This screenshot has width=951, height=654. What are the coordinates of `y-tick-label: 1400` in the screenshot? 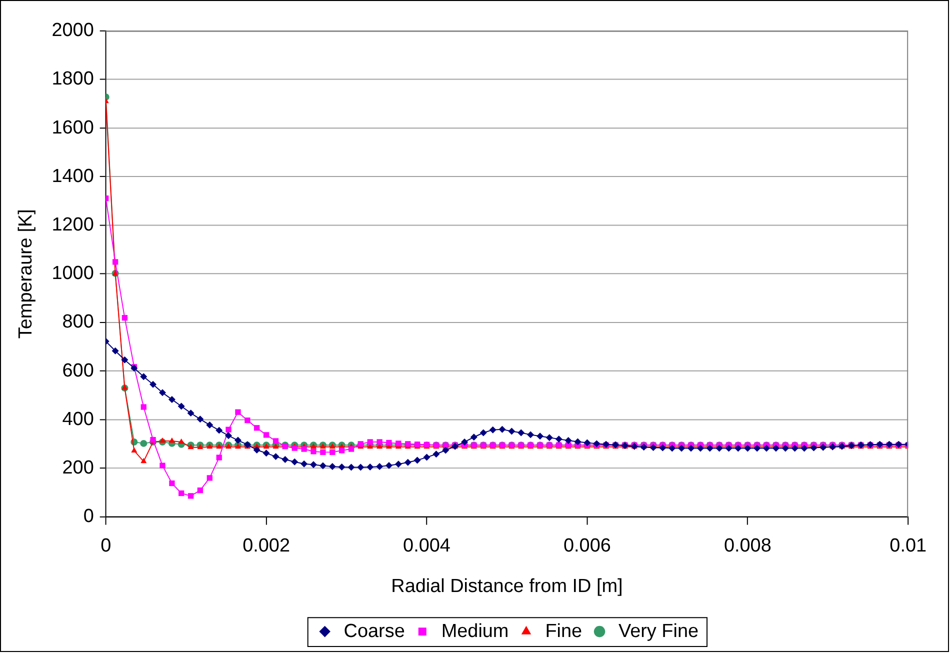 It's located at (73, 176).